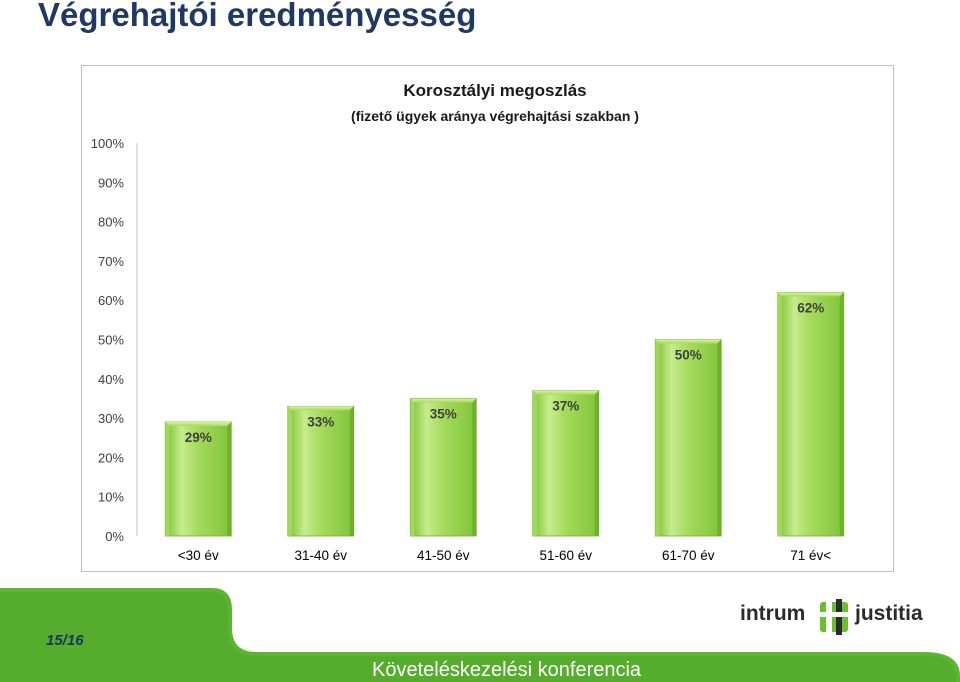 This screenshot has width=960, height=682. What do you see at coordinates (320, 421) in the screenshot?
I see `bar-data-label: 33%` at bounding box center [320, 421].